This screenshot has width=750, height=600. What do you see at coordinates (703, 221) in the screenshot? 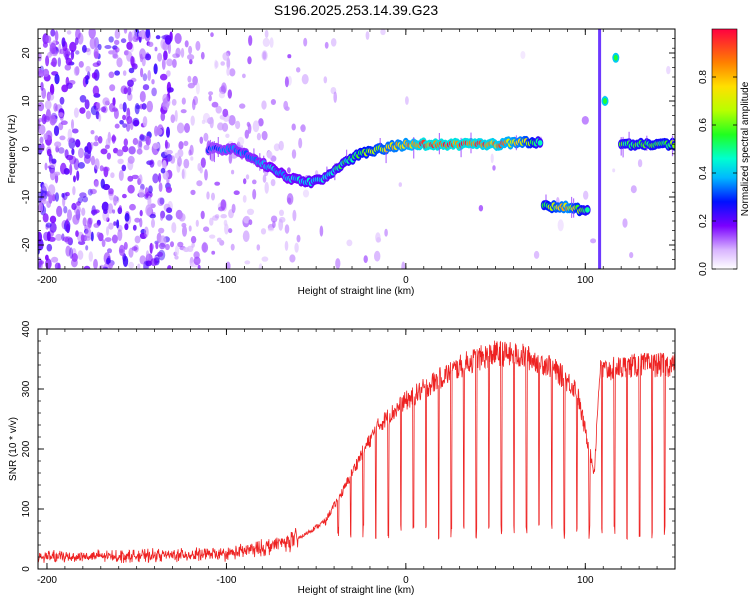
I see `colorbar-tick-label: 0.2` at bounding box center [703, 221].